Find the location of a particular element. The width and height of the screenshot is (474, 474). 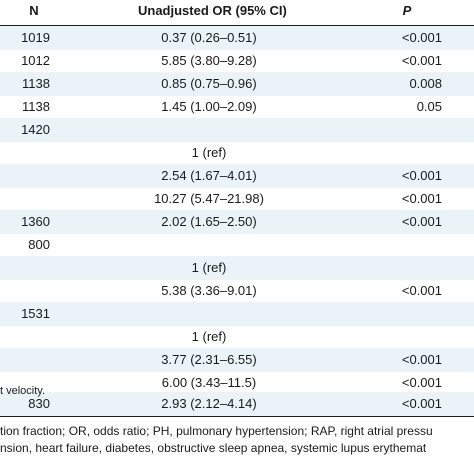

cell-or: 2.02 (1.65–2.50) is located at coordinates (209, 221).